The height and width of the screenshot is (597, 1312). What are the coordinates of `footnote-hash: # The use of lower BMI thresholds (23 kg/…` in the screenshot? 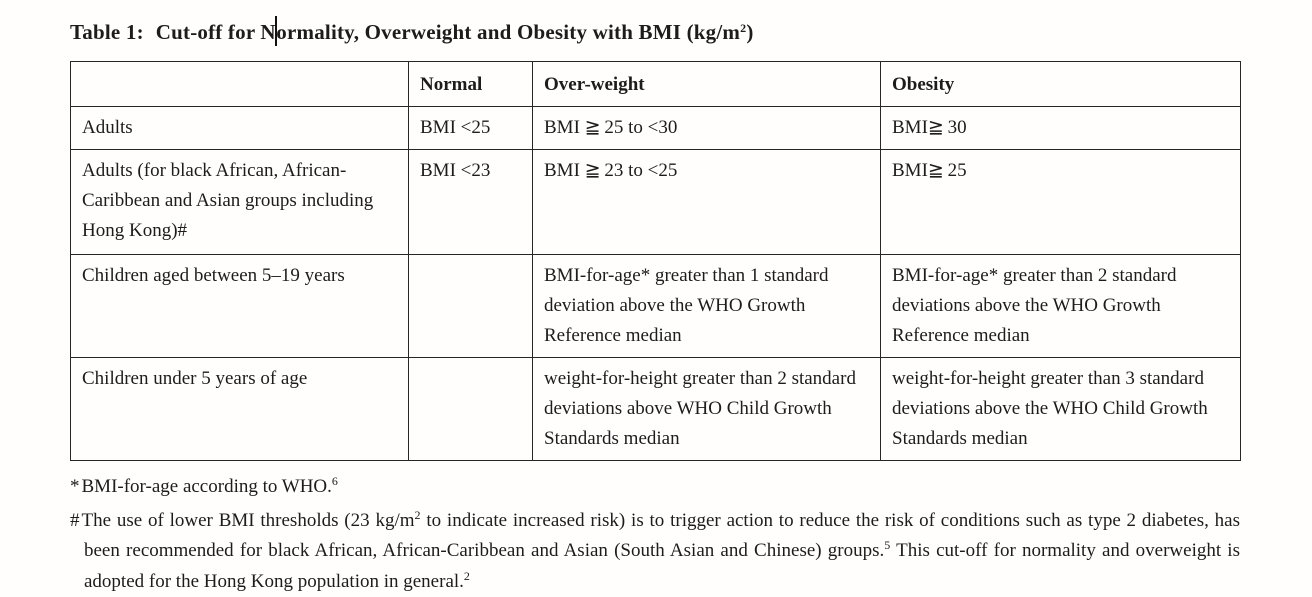 It's located at (655, 551).